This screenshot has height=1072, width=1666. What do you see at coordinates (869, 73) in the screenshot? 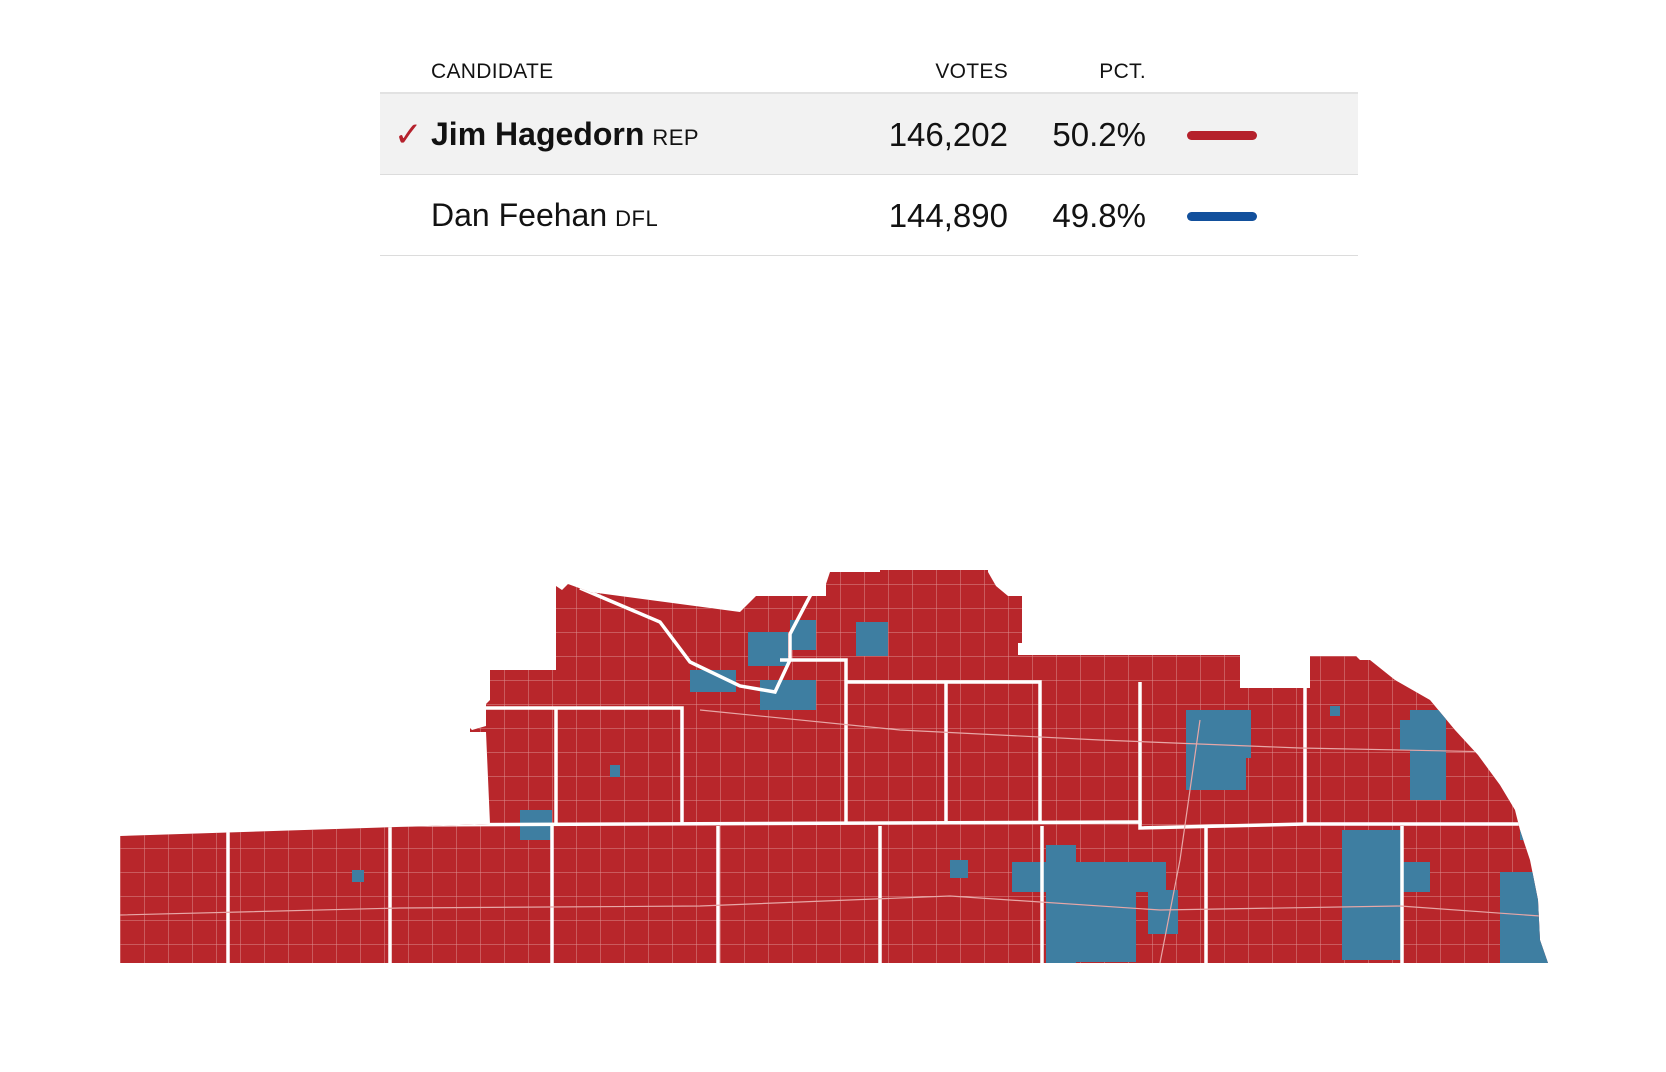
I see `table-header: CANDIDATE VOTES PCT.` at bounding box center [869, 73].